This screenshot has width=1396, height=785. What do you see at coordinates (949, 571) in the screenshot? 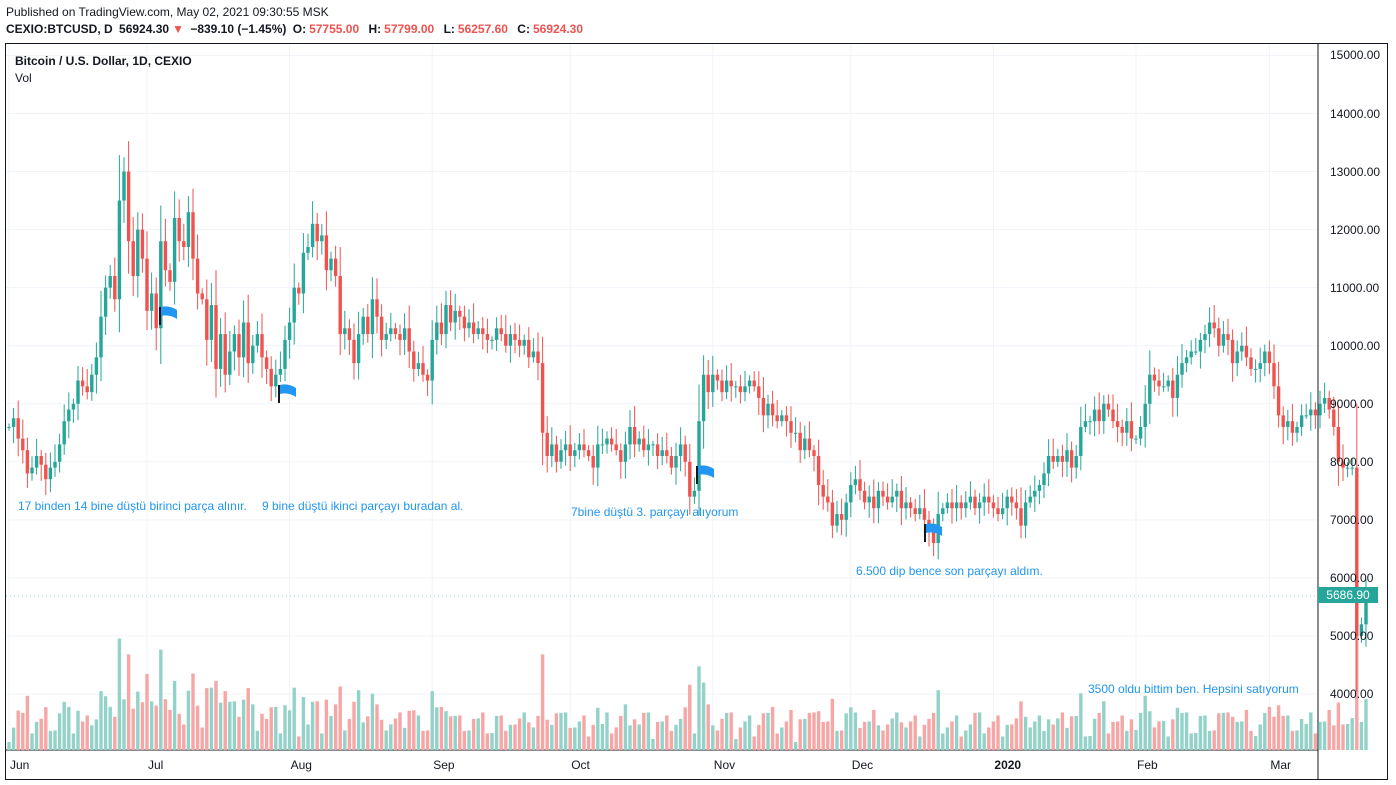
I see `annotation-note-4: 6.500 dip bence son parçayı aldım.` at bounding box center [949, 571].